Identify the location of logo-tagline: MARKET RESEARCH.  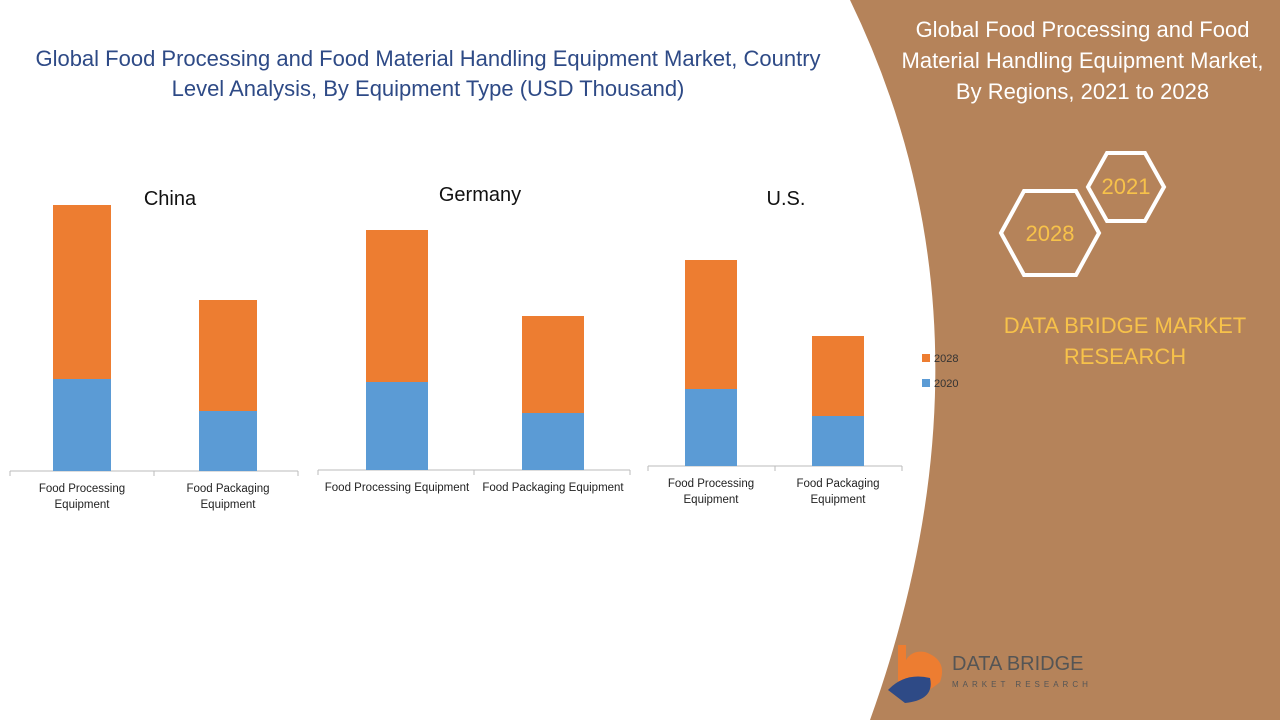
(1022, 684).